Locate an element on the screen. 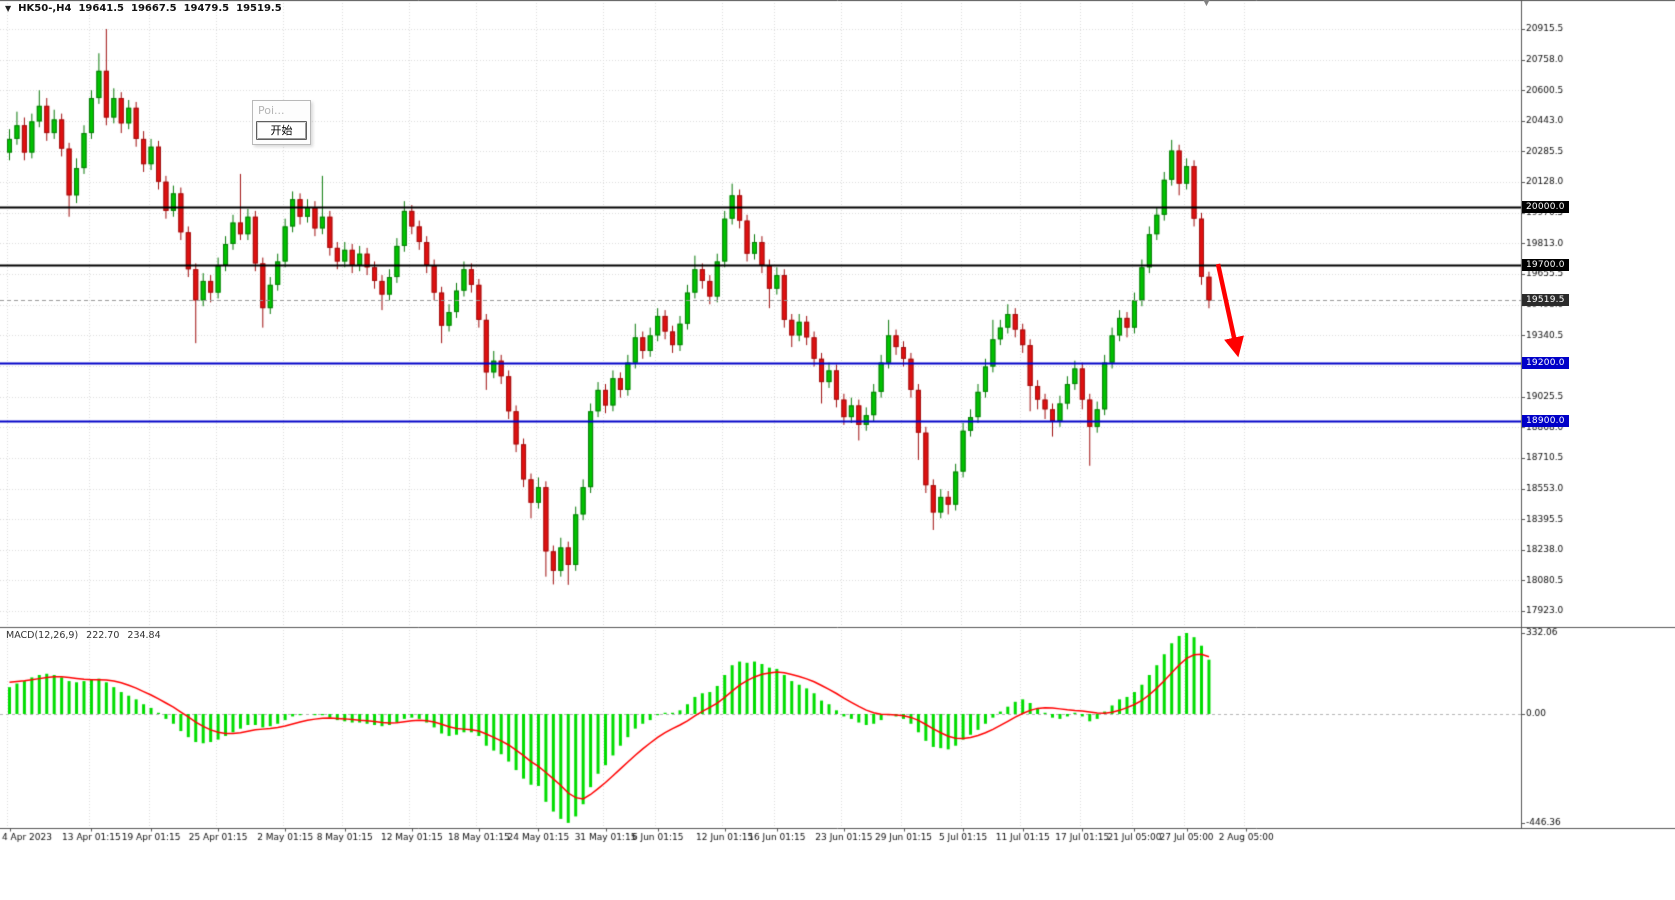 The height and width of the screenshot is (900, 1675). current-price-badge: 19519.5 is located at coordinates (1545, 300).